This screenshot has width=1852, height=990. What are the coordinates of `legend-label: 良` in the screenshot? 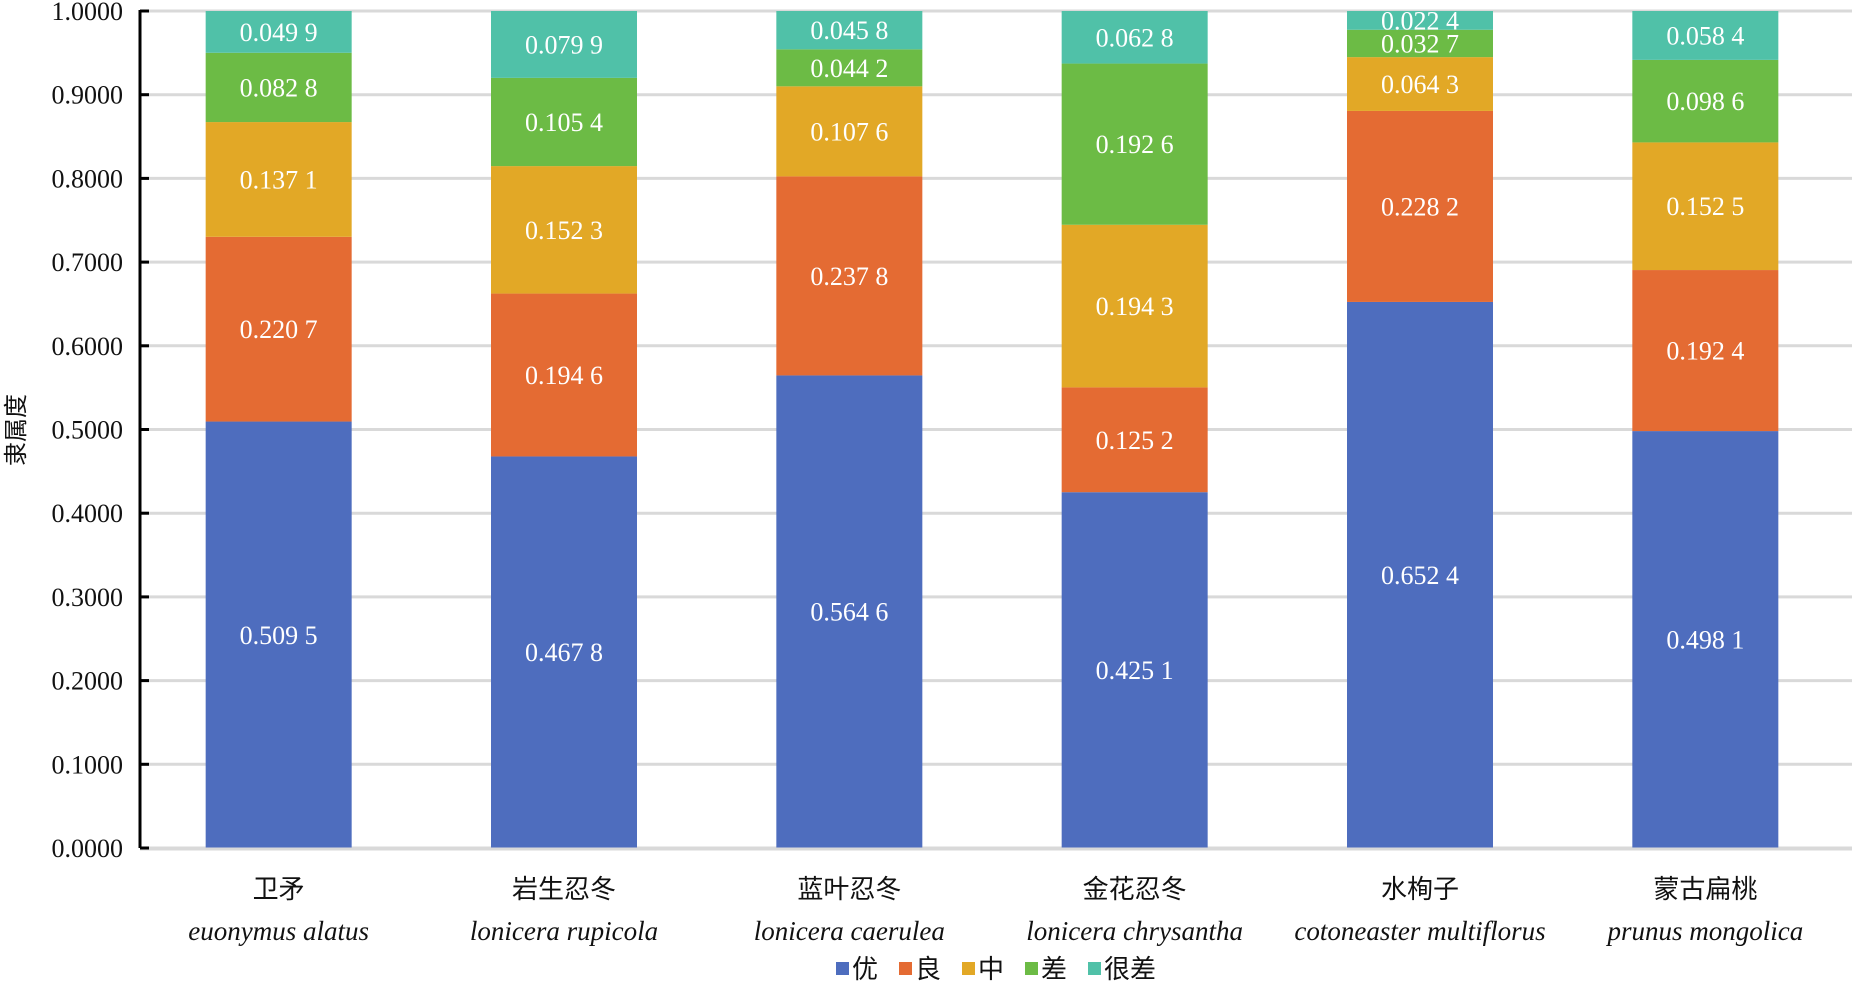 It's located at (928, 970).